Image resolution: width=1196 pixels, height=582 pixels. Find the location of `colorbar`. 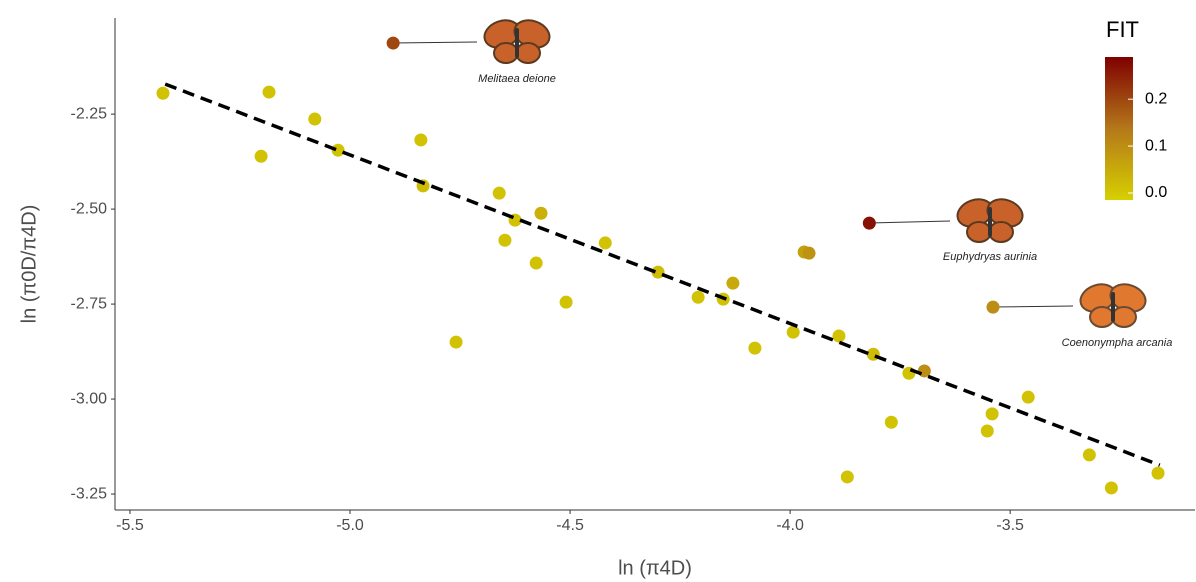

colorbar is located at coordinates (1119, 128).